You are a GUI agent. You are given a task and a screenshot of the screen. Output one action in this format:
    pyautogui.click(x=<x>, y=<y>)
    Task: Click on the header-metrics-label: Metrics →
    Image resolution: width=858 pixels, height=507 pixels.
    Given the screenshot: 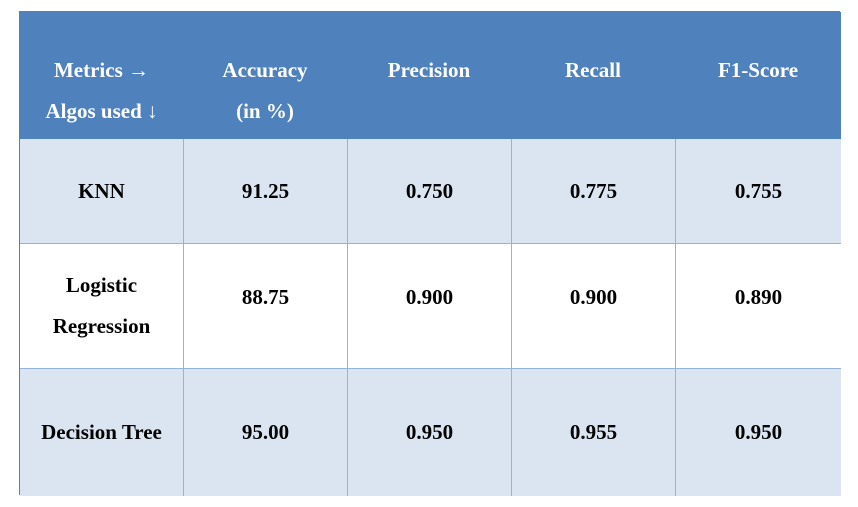 What is the action you would take?
    pyautogui.click(x=101, y=70)
    